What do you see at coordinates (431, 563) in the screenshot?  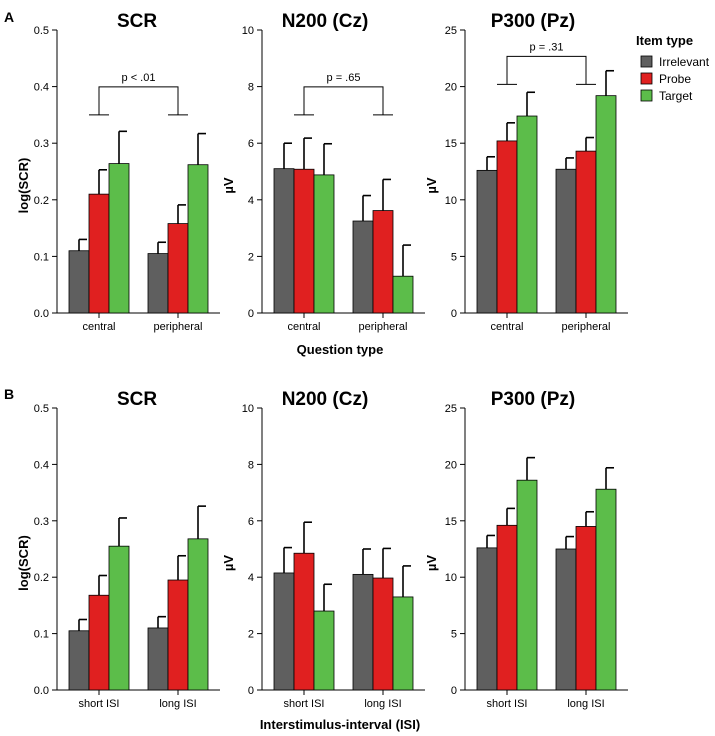 I see `chart-b-p300-pz-ylabel: µV` at bounding box center [431, 563].